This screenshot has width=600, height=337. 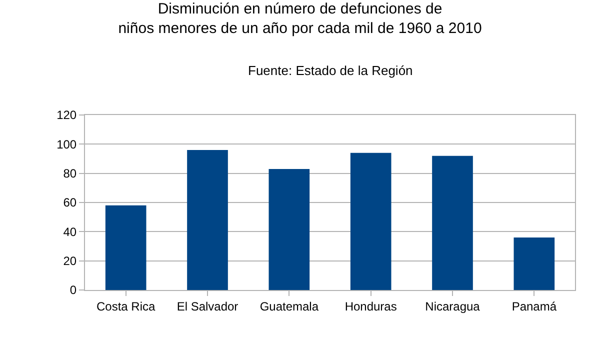 I want to click on chart-title: Disminución en número de defunciones de niños menores de un año por cada mil de 1960 a 2010, so click(x=300, y=18).